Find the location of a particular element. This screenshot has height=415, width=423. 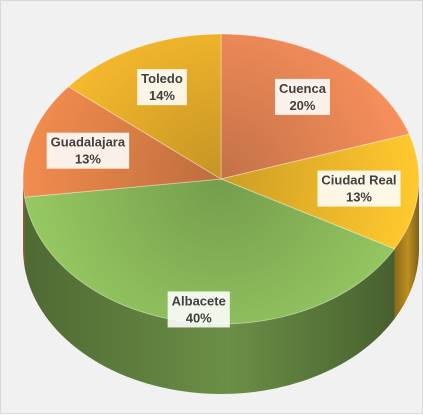

pie-label-value: 20% is located at coordinates (302, 105).